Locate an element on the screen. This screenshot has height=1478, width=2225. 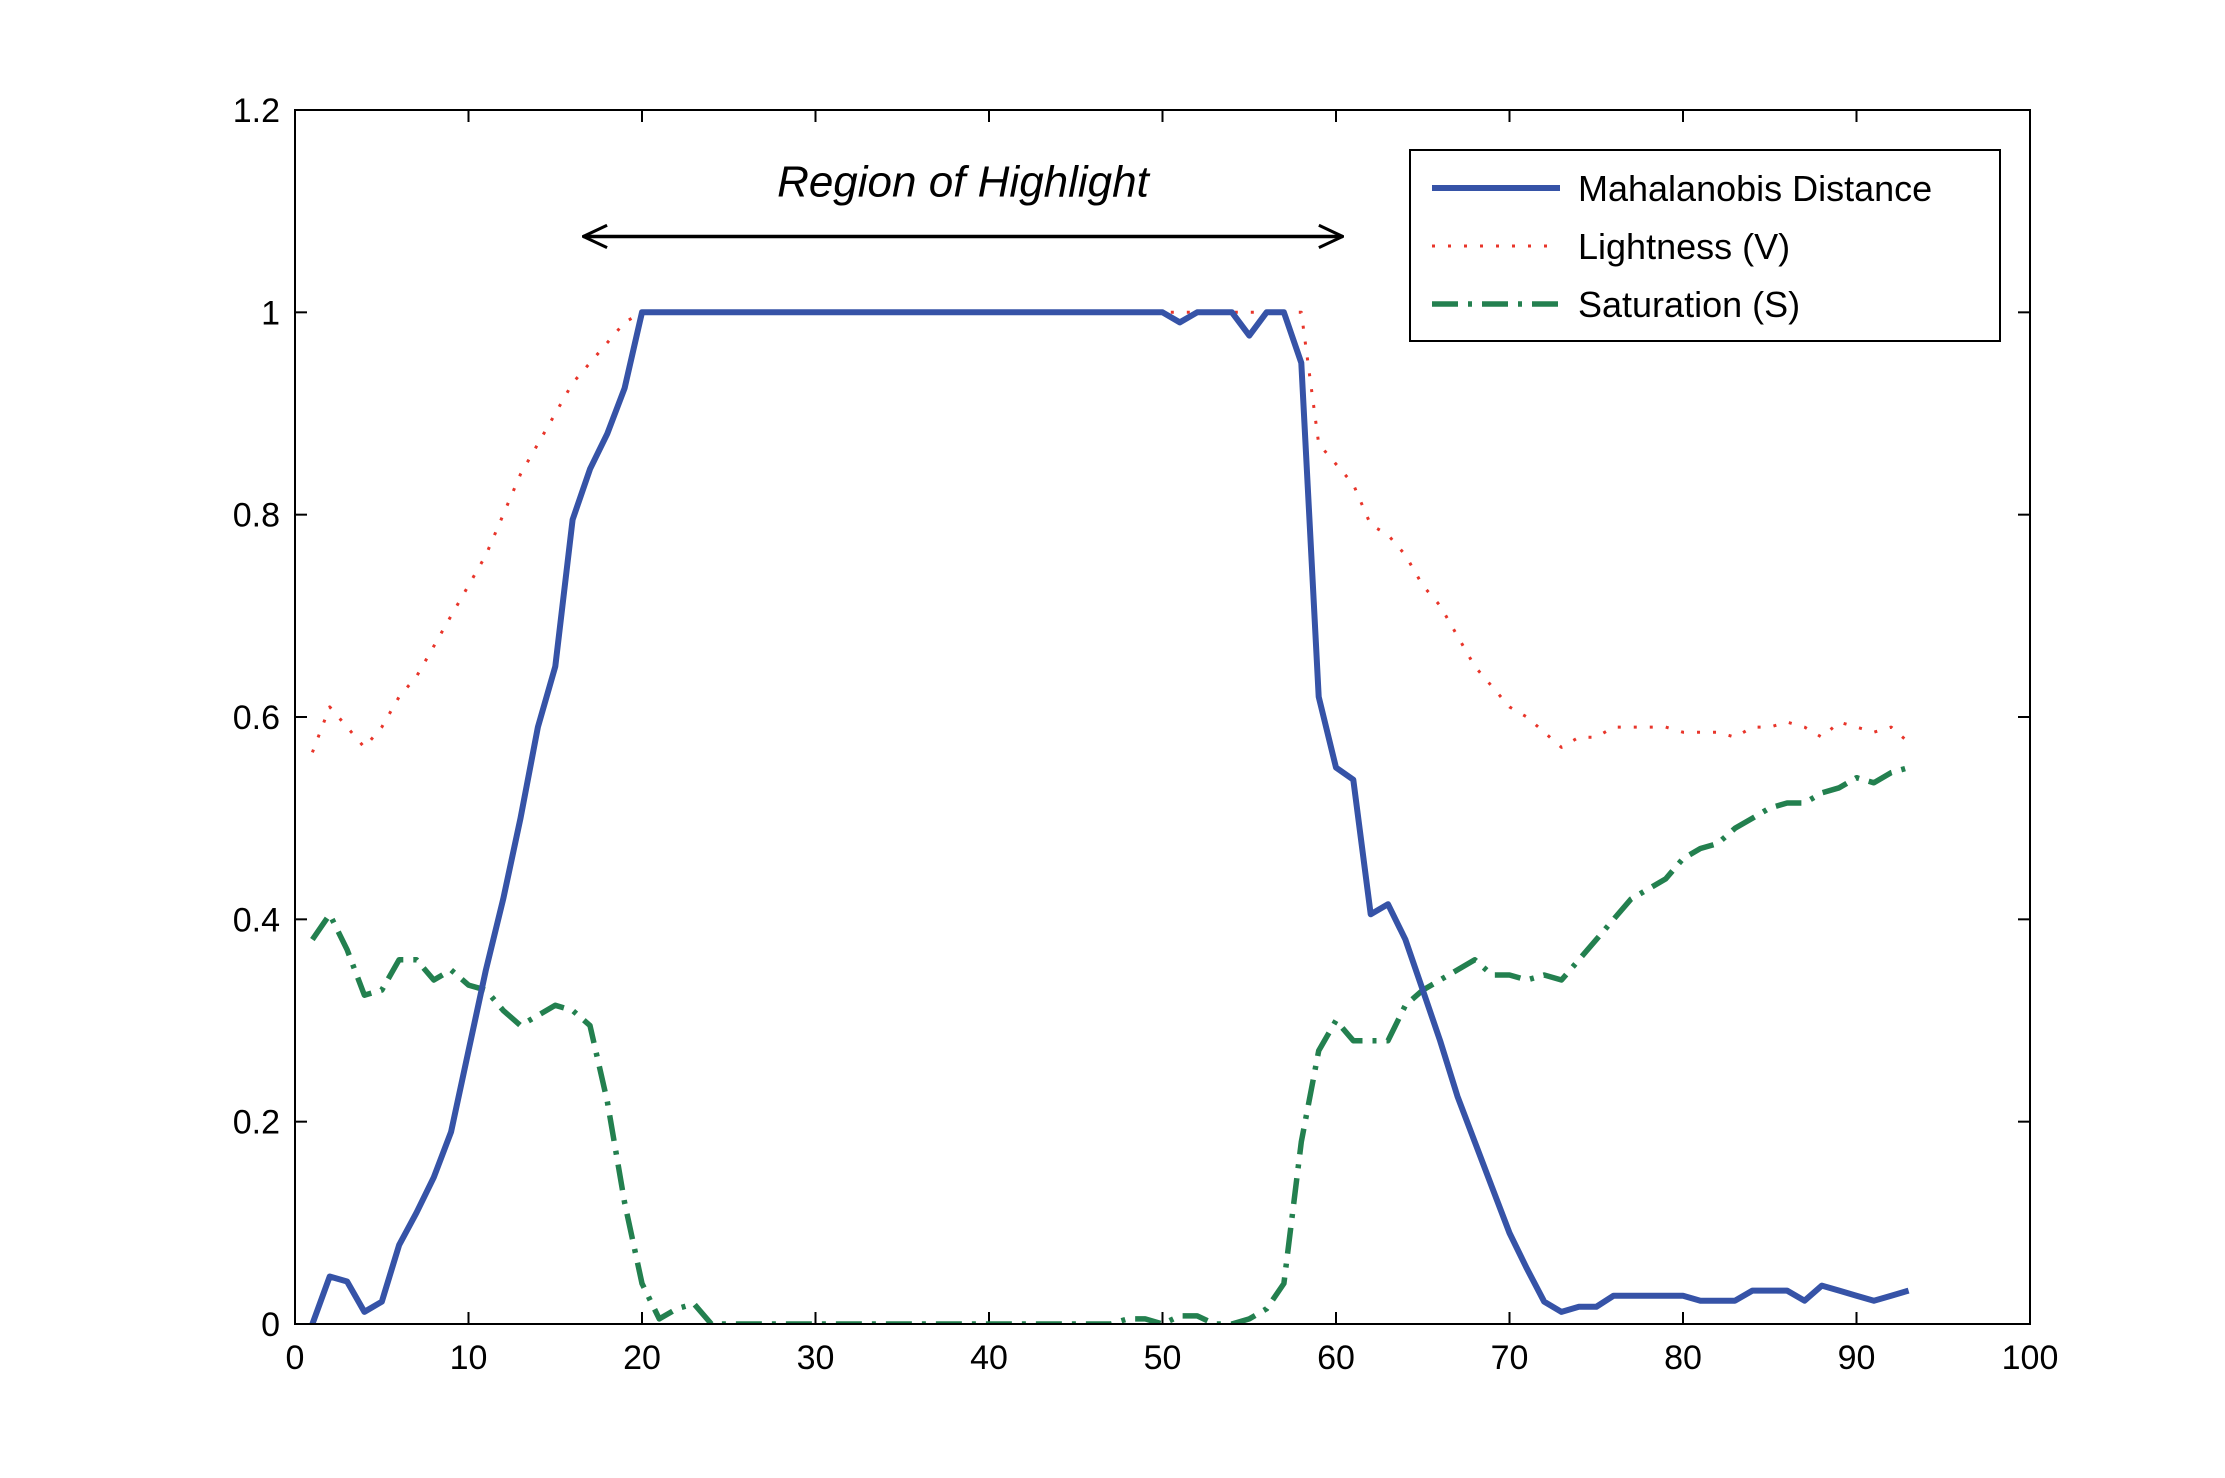
legend-box is located at coordinates (1705, 245).